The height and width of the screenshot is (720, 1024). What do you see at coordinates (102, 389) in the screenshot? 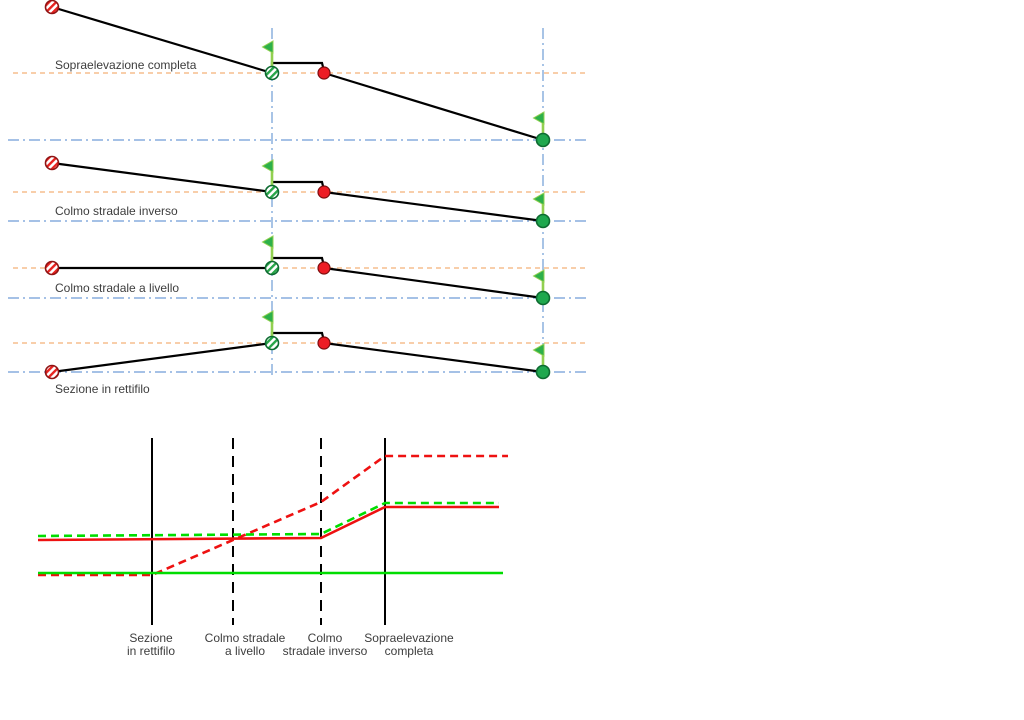
I see `section-label-sezione-in-rettifilo: Sezione in rettifilo` at bounding box center [102, 389].